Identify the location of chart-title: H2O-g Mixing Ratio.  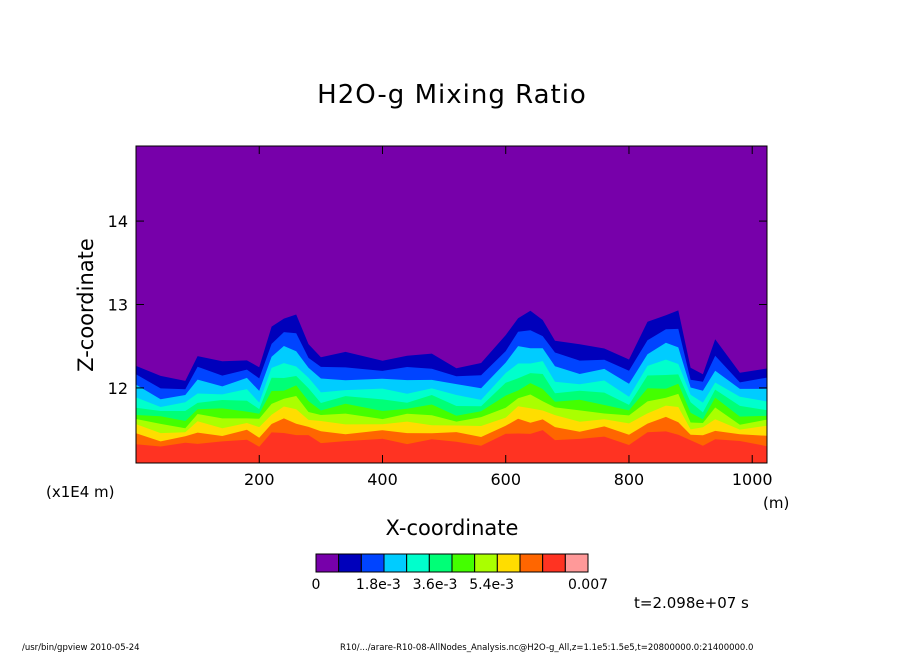
(452, 95).